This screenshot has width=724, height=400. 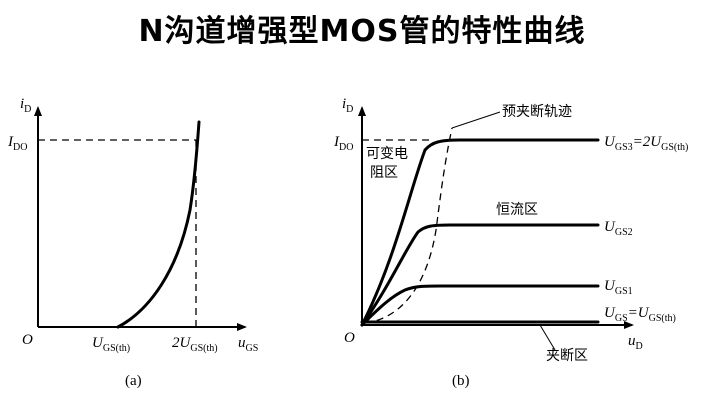 I want to click on panel-a-uth-tick: UGS(th), so click(x=111, y=344).